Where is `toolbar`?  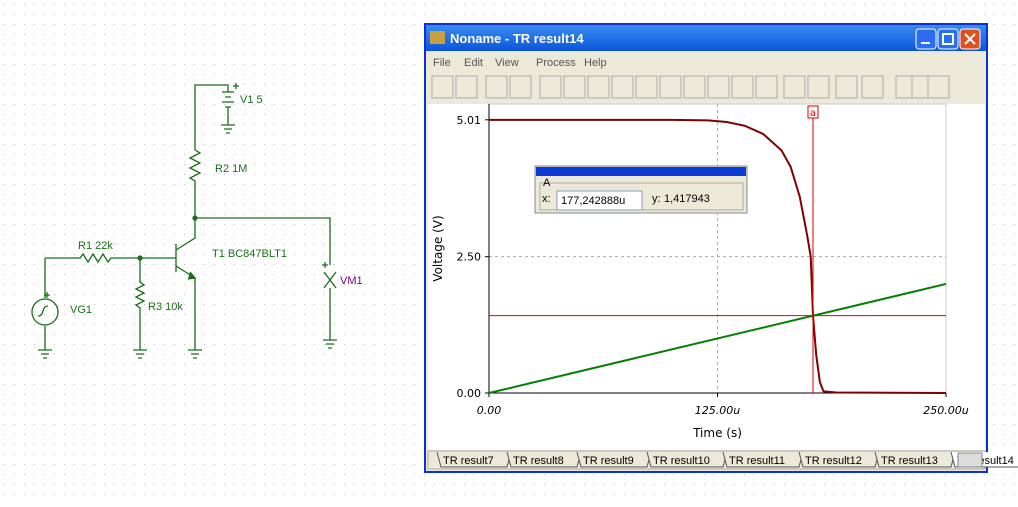
toolbar is located at coordinates (690, 87).